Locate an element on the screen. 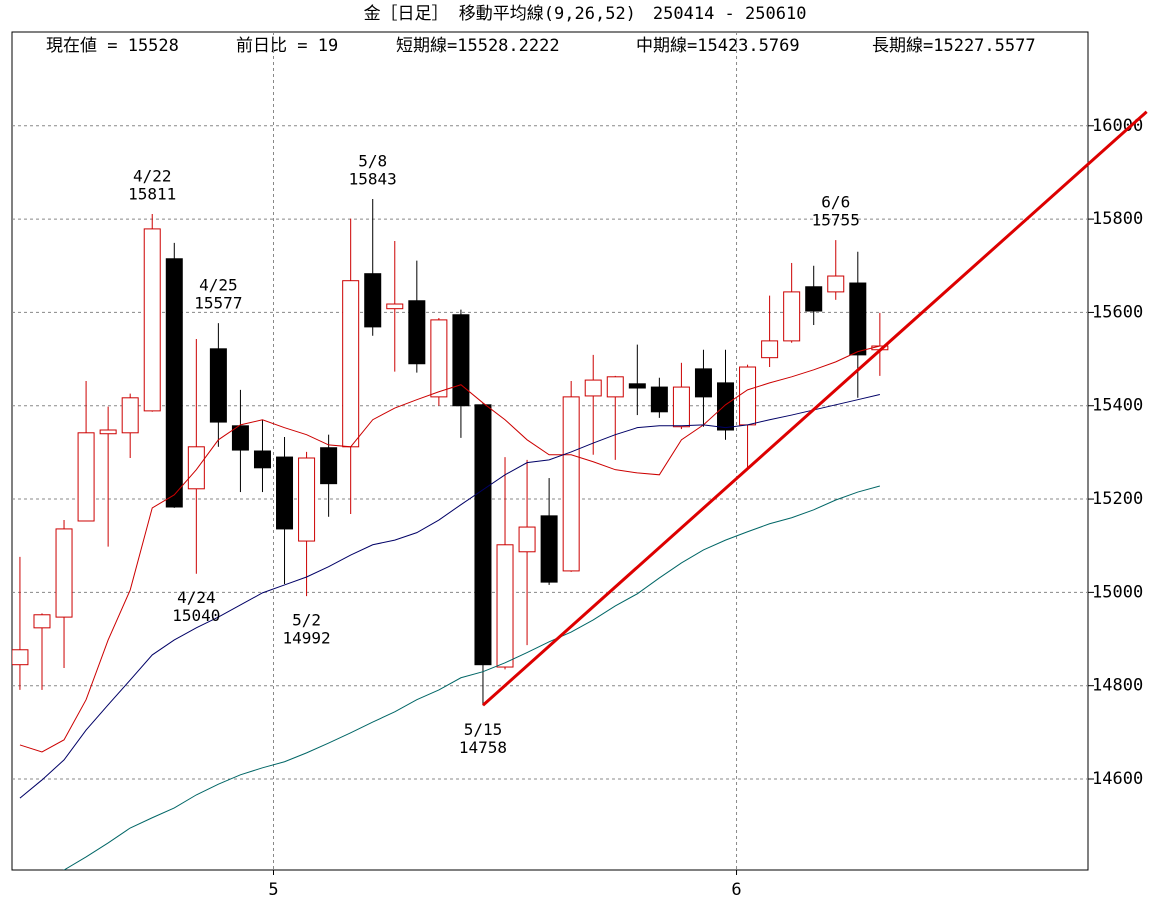 This screenshot has width=1171, height=902. info-text: 中期線=15423.5769 is located at coordinates (718, 46).